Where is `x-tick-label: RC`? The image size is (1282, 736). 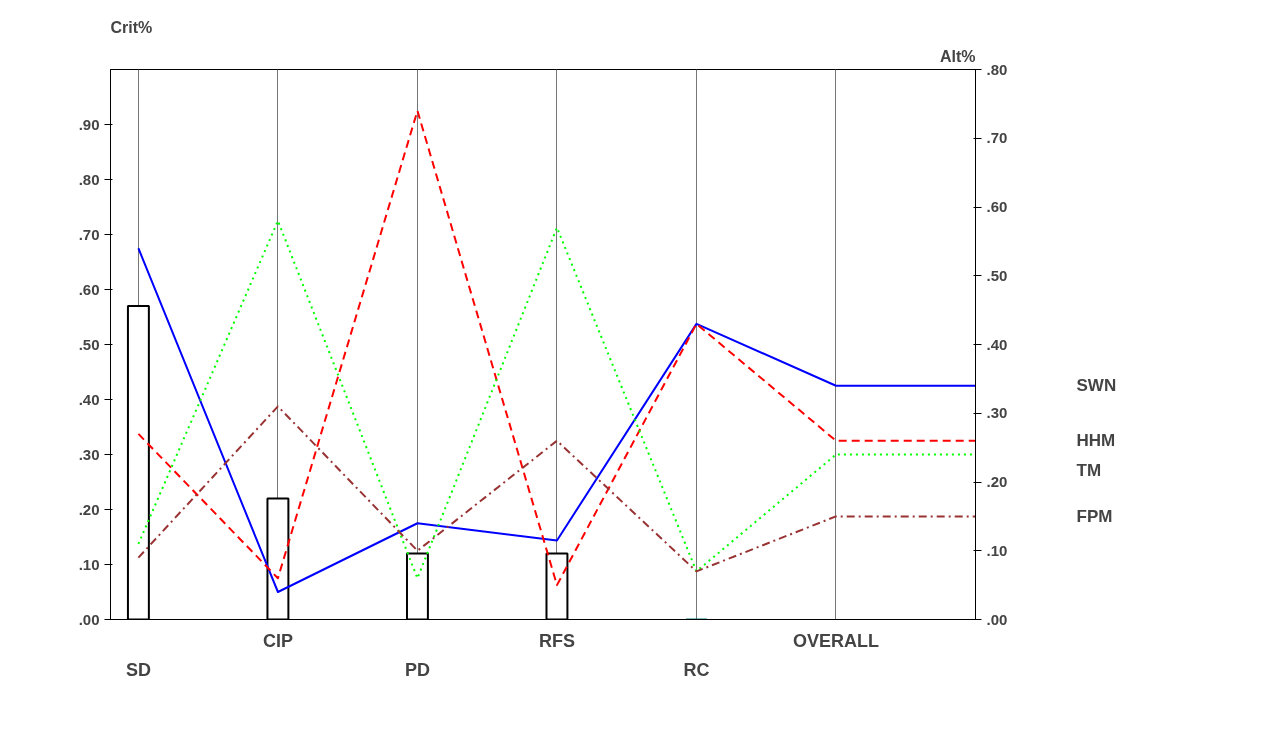 x-tick-label: RC is located at coordinates (696, 669).